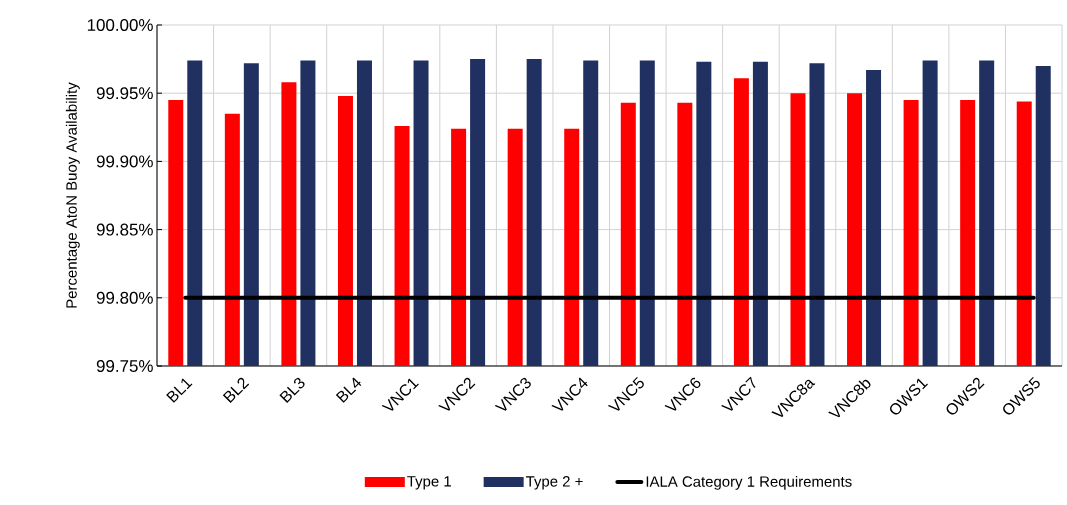 Image resolution: width=1067 pixels, height=505 pixels. What do you see at coordinates (124, 93) in the screenshot?
I see `y-tick-label: 99.95%` at bounding box center [124, 93].